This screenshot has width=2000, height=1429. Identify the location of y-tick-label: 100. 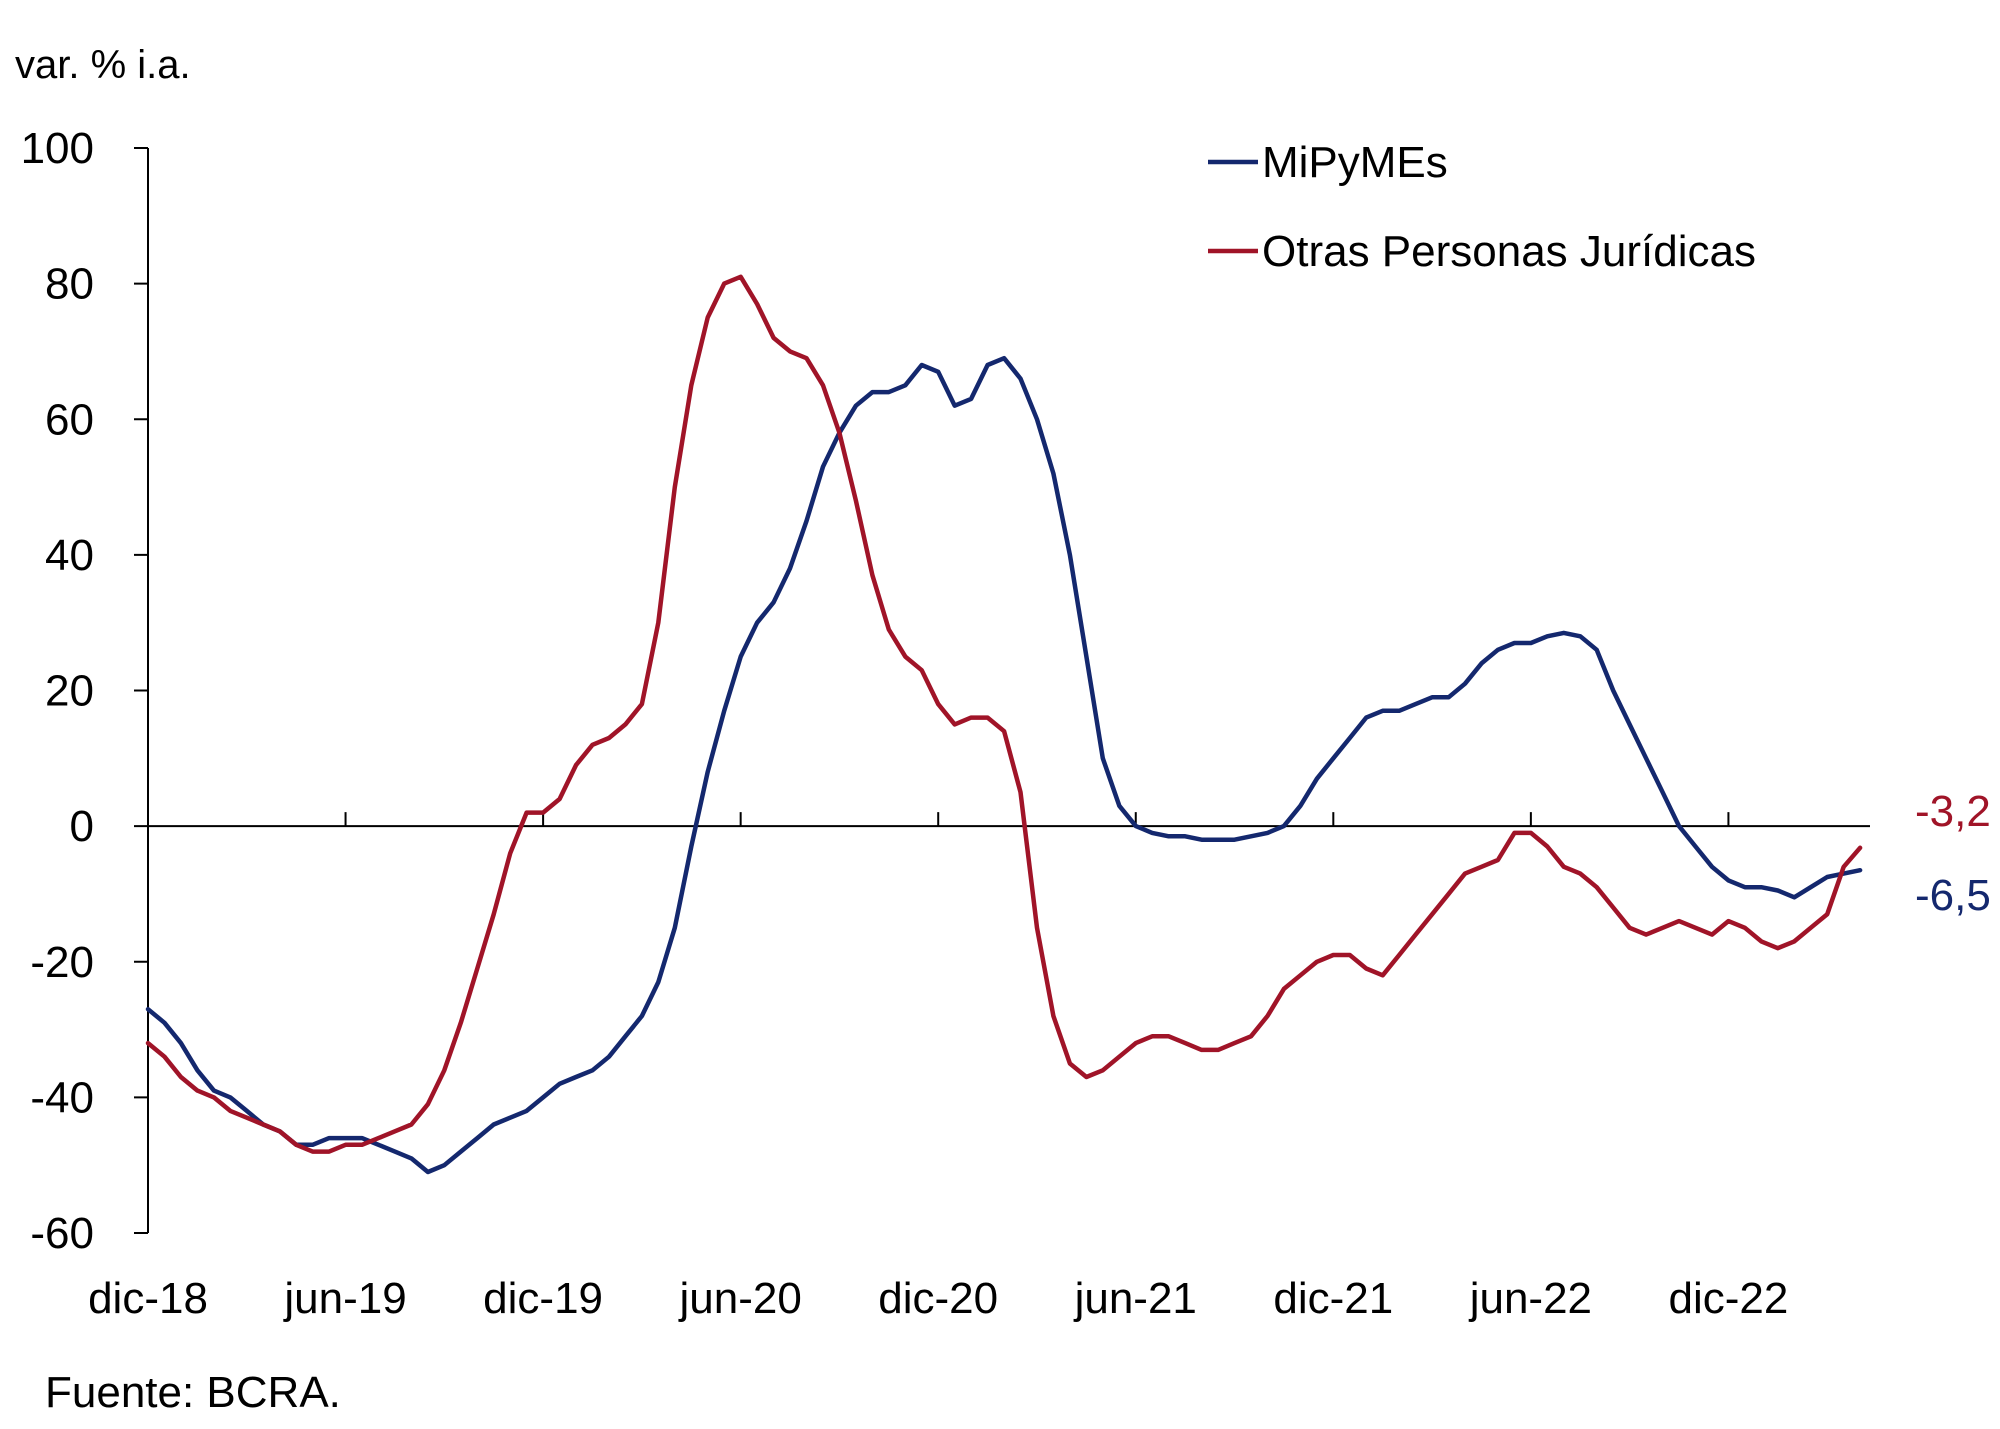
(57, 148).